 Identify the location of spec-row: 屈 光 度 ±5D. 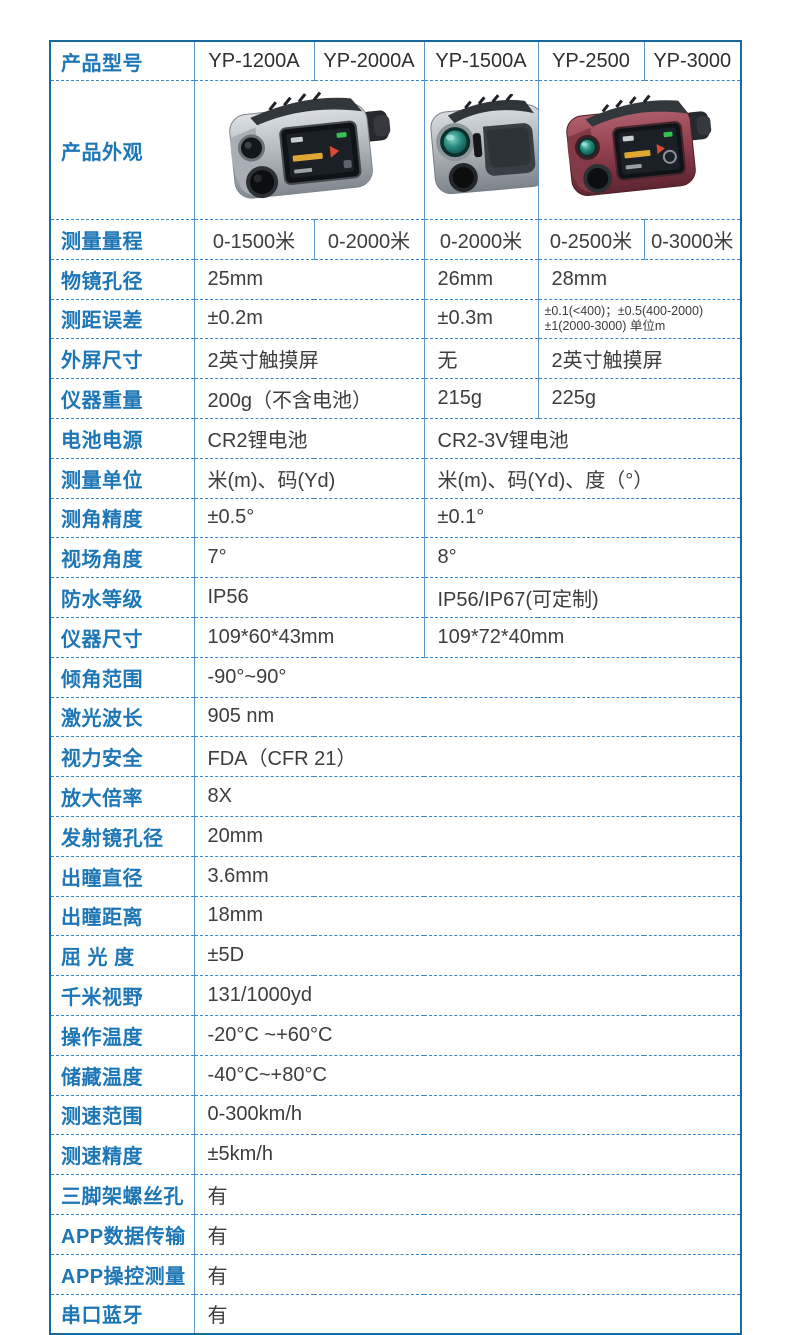
(395, 956).